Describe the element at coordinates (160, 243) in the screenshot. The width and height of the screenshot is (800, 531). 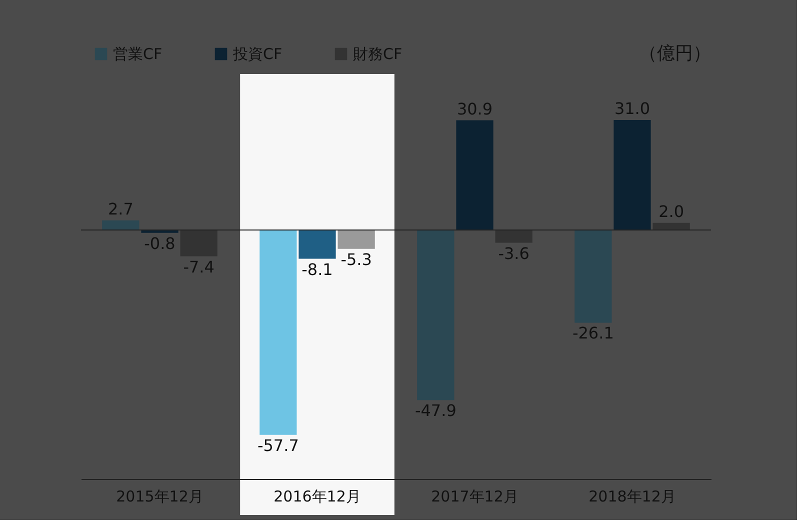
I see `data-label: -0.8` at that location.